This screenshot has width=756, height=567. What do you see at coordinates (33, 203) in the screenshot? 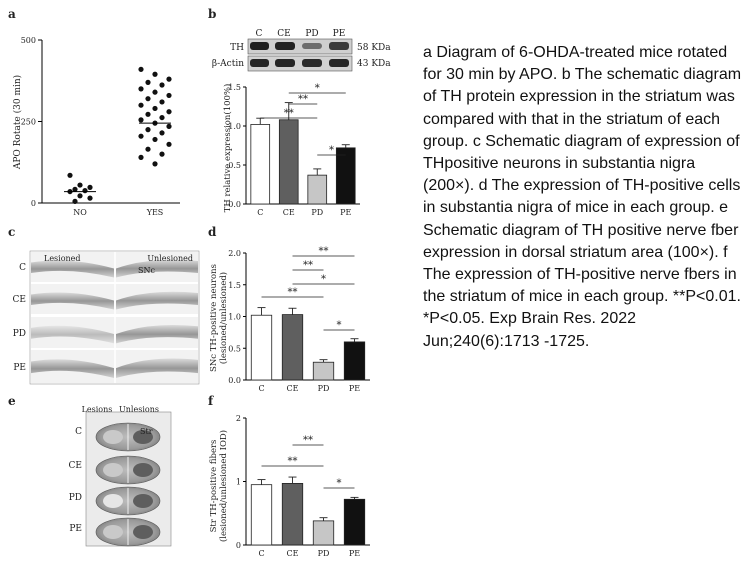
I see `panel-a-ytick-0: 0` at bounding box center [33, 203].